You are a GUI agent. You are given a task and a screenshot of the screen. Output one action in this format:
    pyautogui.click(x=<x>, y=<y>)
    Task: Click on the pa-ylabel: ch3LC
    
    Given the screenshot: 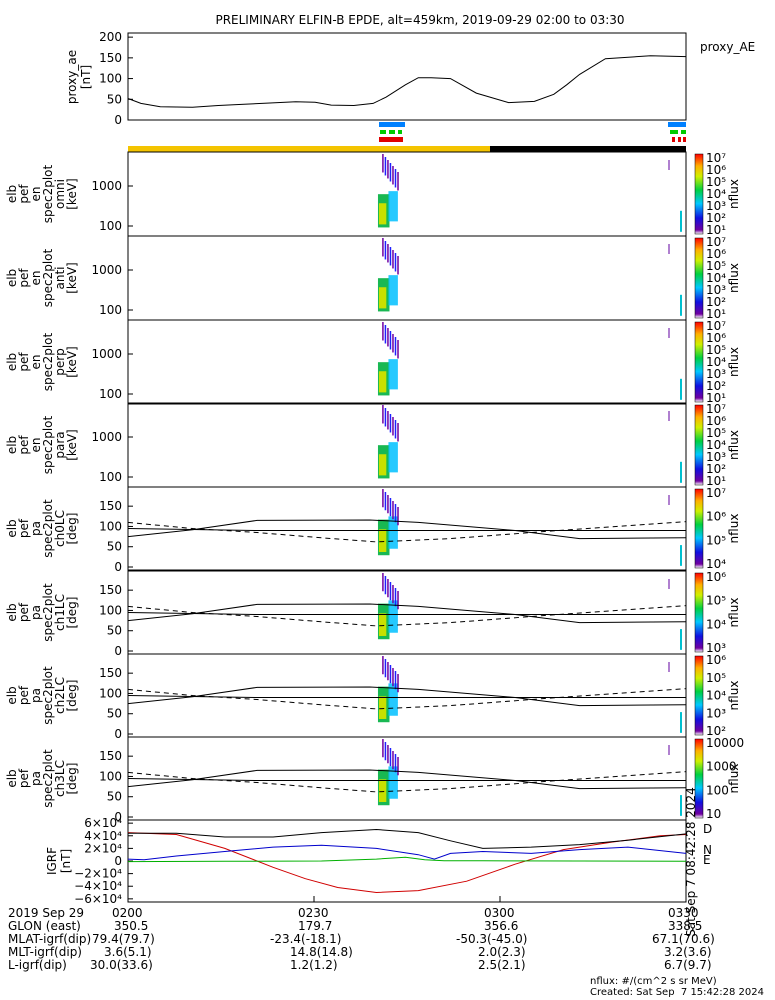 What is the action you would take?
    pyautogui.click(x=60, y=778)
    